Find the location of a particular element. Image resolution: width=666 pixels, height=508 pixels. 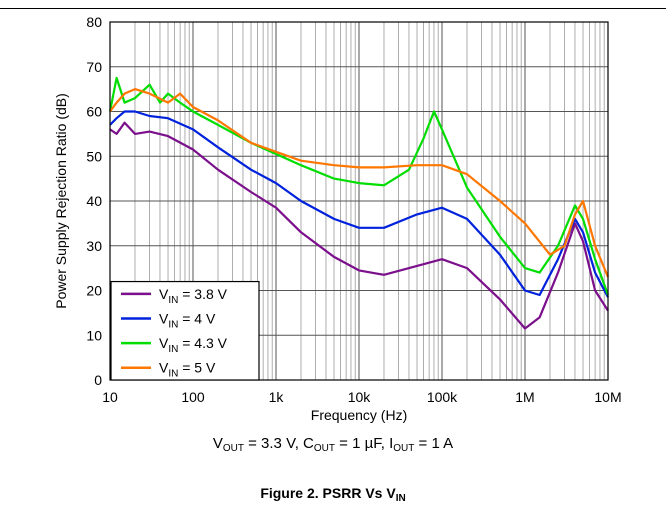

x-tick-label: 1M is located at coordinates (524, 397).